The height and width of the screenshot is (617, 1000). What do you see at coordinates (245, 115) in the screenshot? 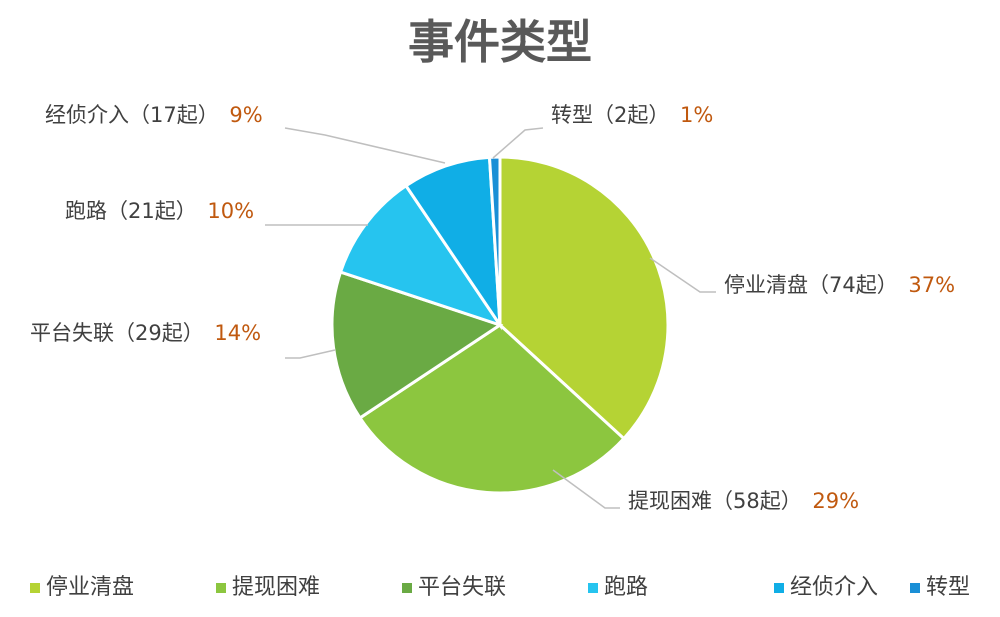
I see `slice-percent: 9%` at bounding box center [245, 115].